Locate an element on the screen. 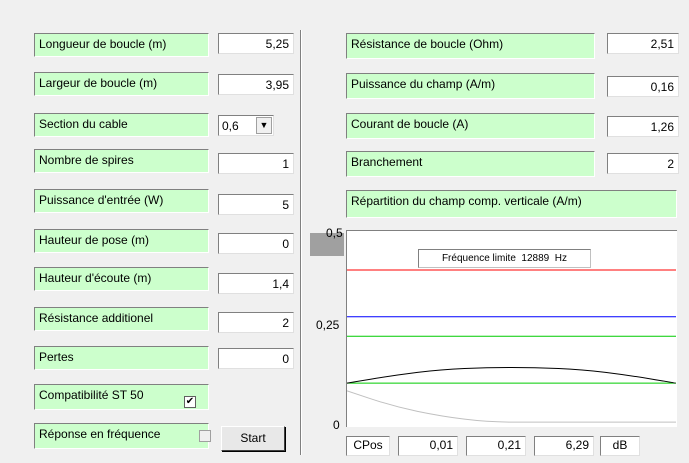 This screenshot has width=689, height=463. input-pertes: 0 is located at coordinates (256, 358).